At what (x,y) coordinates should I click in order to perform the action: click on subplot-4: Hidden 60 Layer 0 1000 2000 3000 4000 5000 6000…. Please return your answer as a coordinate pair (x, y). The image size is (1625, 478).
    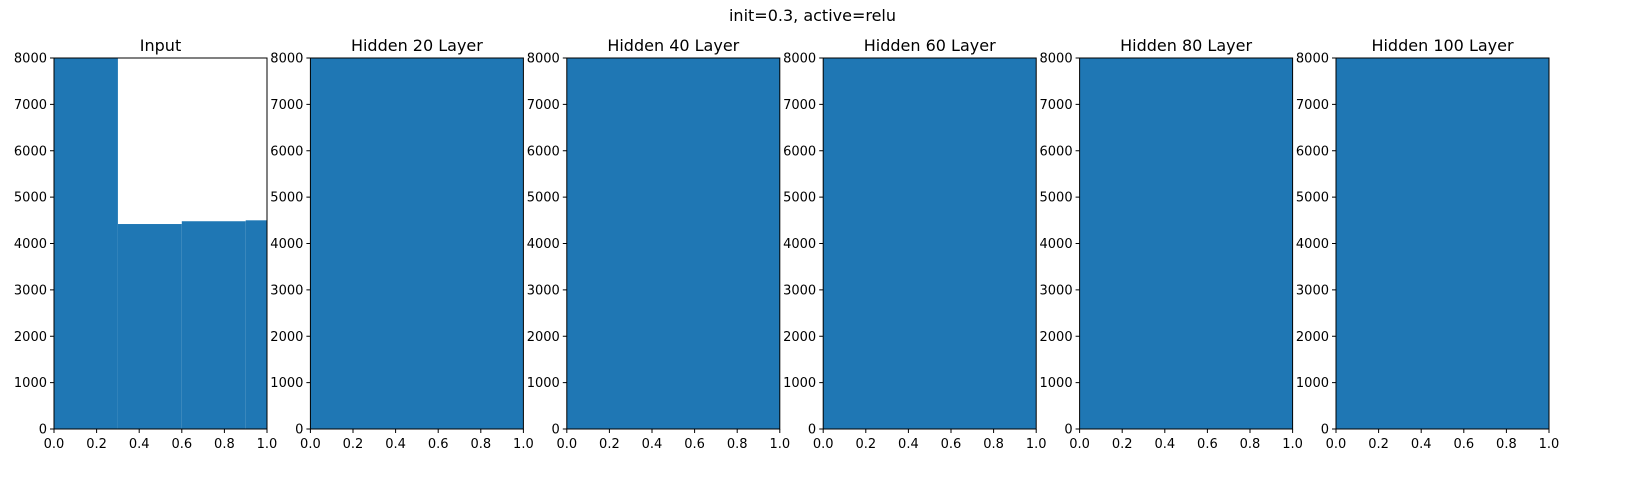
    Looking at the image, I should click on (914, 244).